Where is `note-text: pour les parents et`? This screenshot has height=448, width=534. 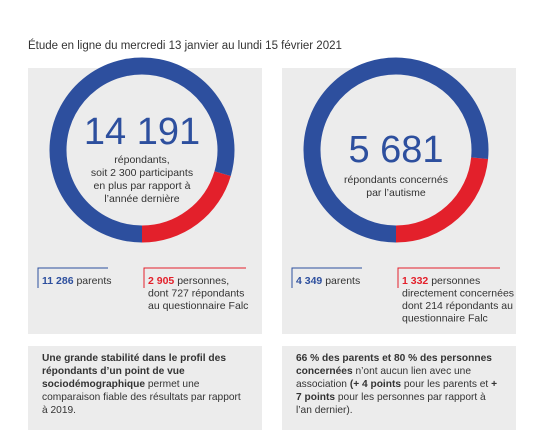 note-text: pour les parents et is located at coordinates (446, 384).